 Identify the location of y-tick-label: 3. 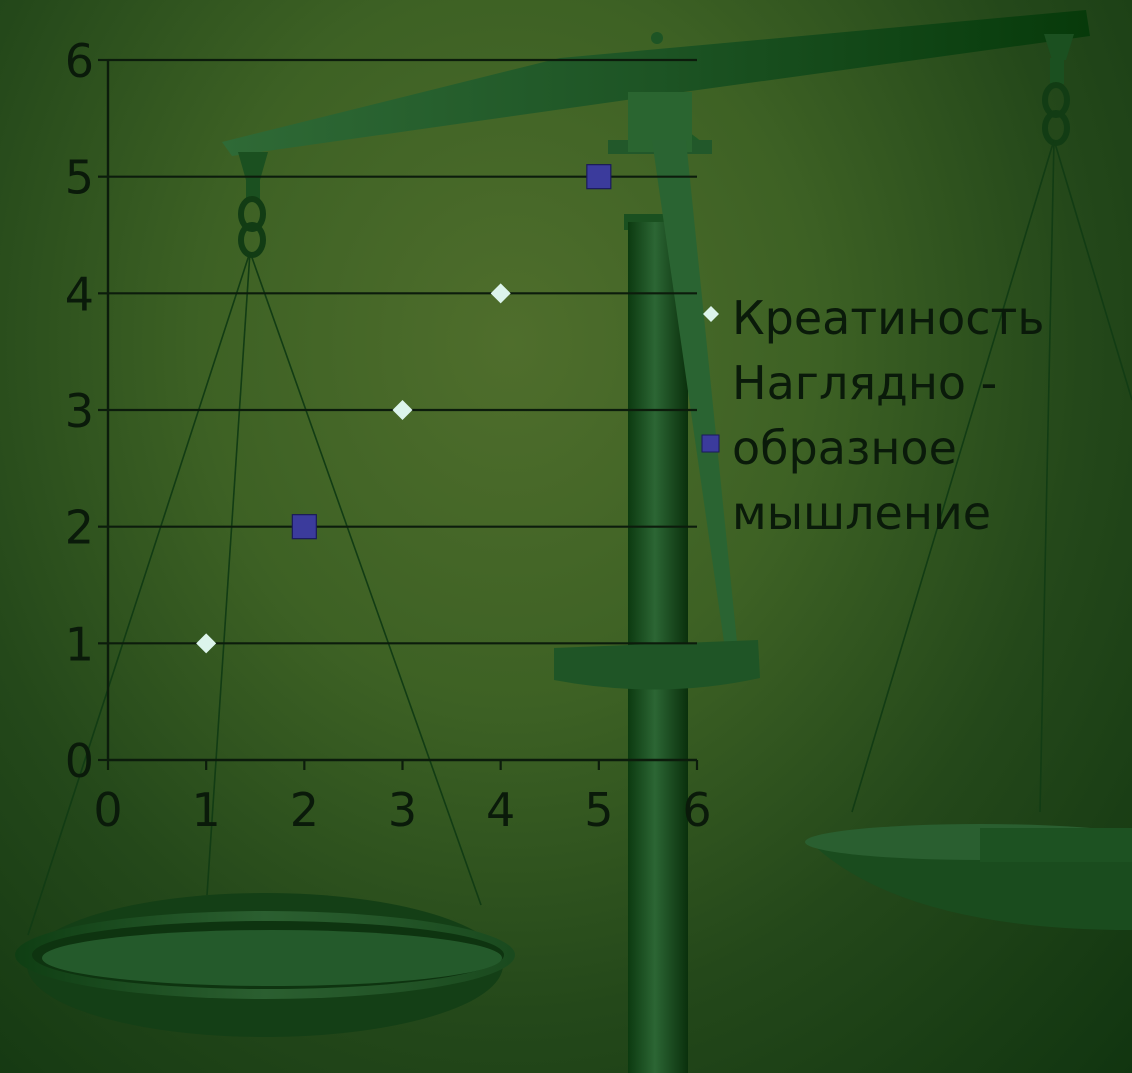
(79, 411).